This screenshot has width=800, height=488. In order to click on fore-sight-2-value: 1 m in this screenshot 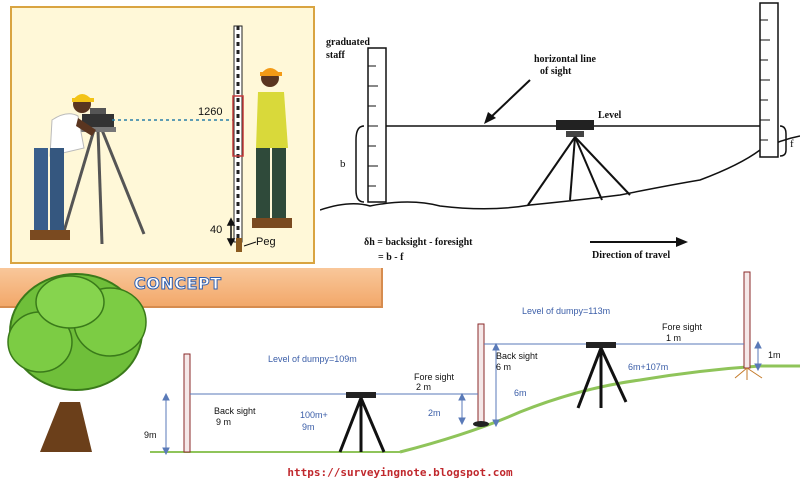, I will do `click(674, 338)`.